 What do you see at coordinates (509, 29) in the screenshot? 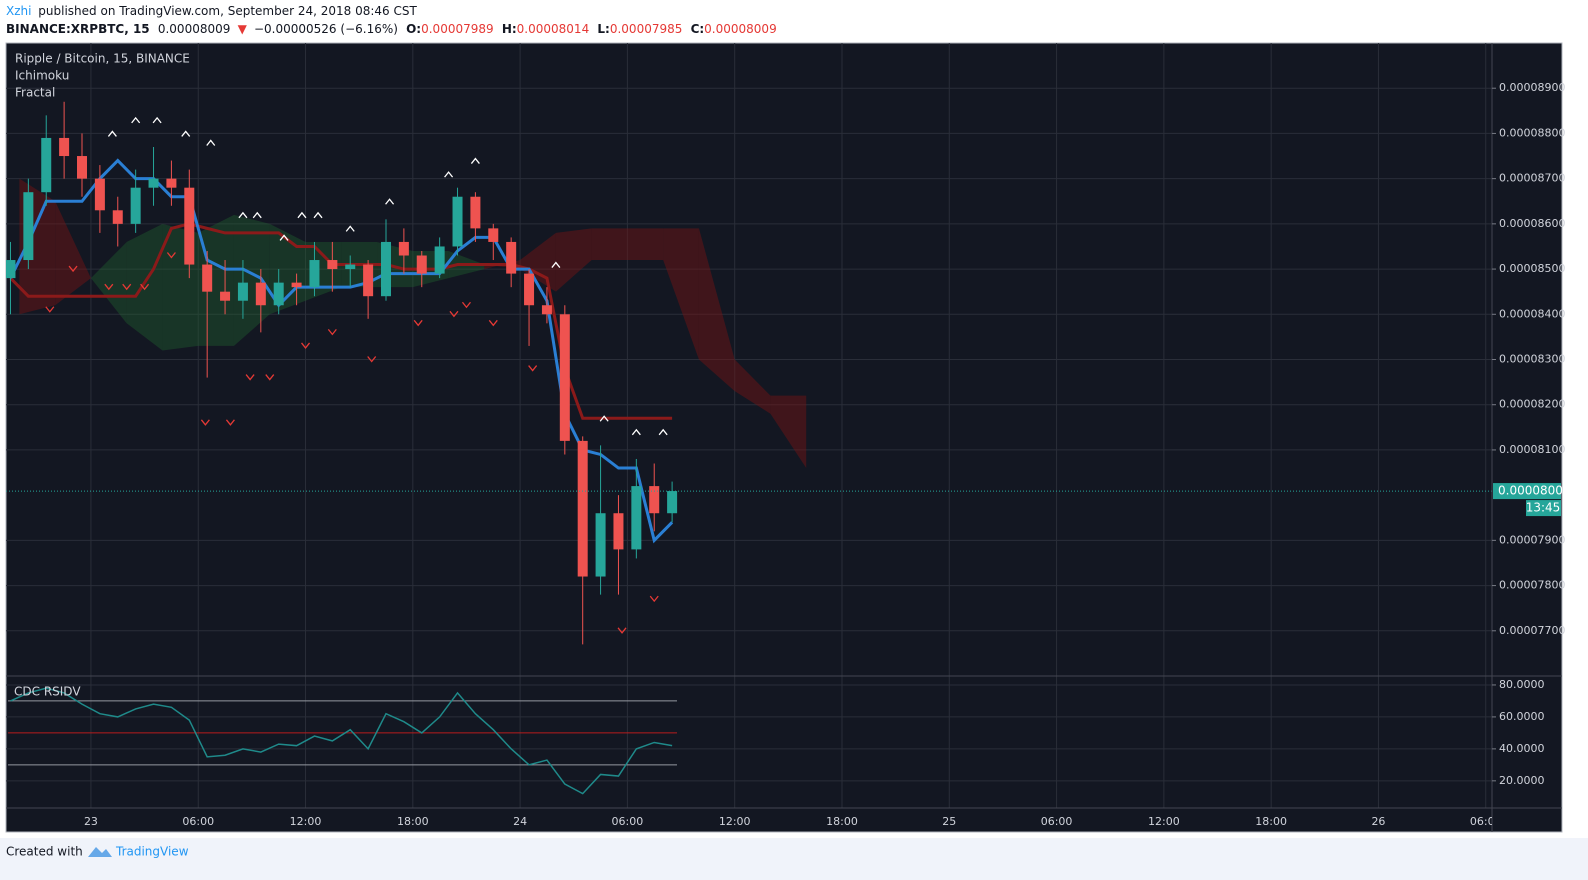
I see `ohlc-label: H:` at bounding box center [509, 29].